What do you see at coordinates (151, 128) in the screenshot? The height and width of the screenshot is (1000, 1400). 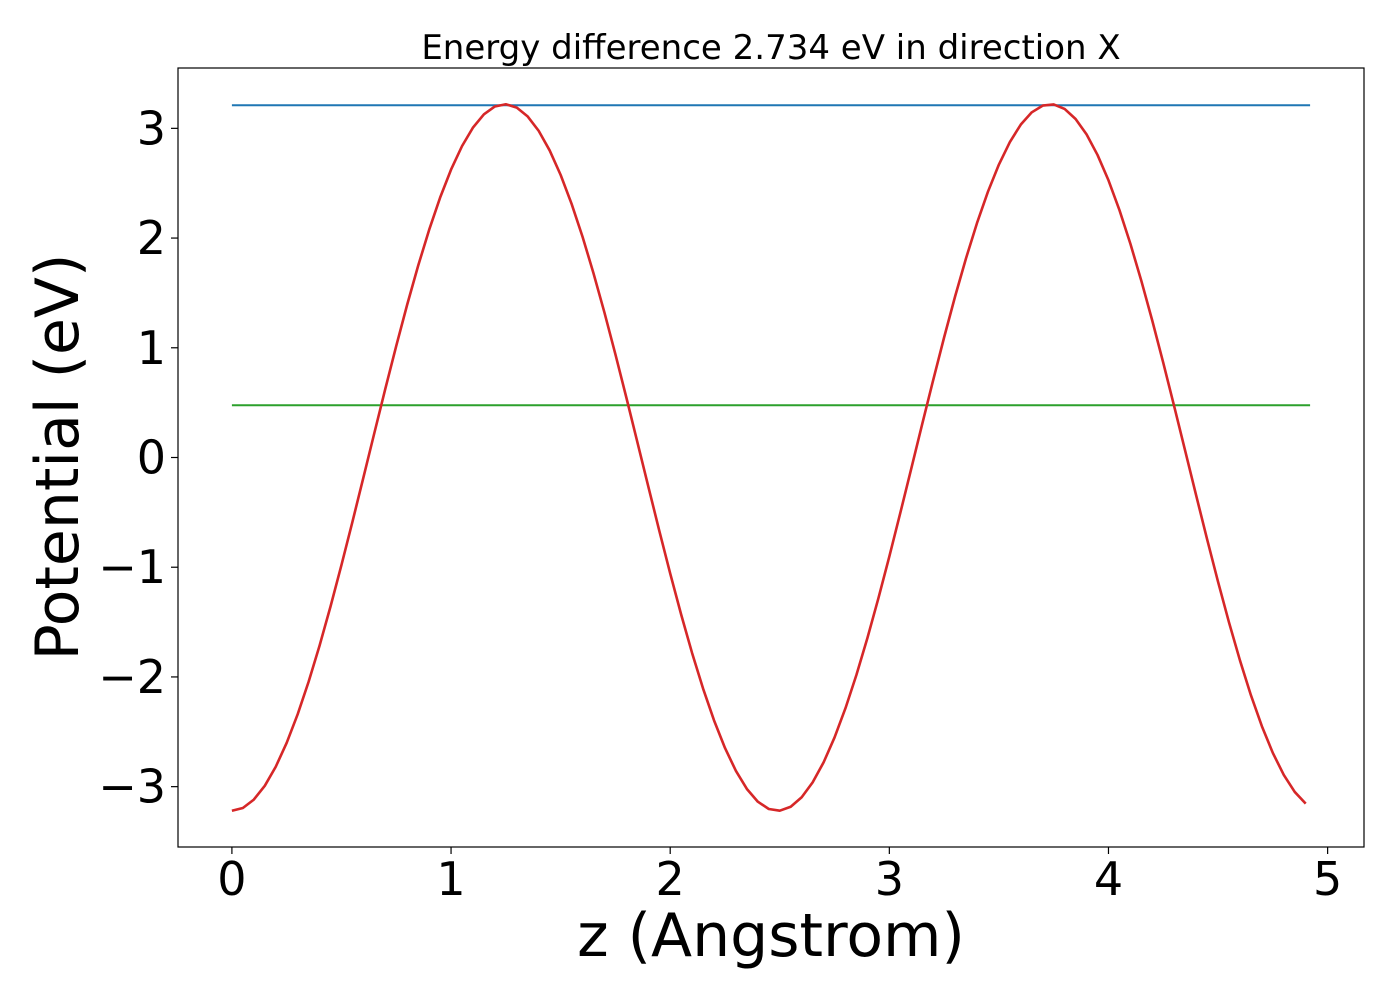 I see `y-tick-label: 3` at bounding box center [151, 128].